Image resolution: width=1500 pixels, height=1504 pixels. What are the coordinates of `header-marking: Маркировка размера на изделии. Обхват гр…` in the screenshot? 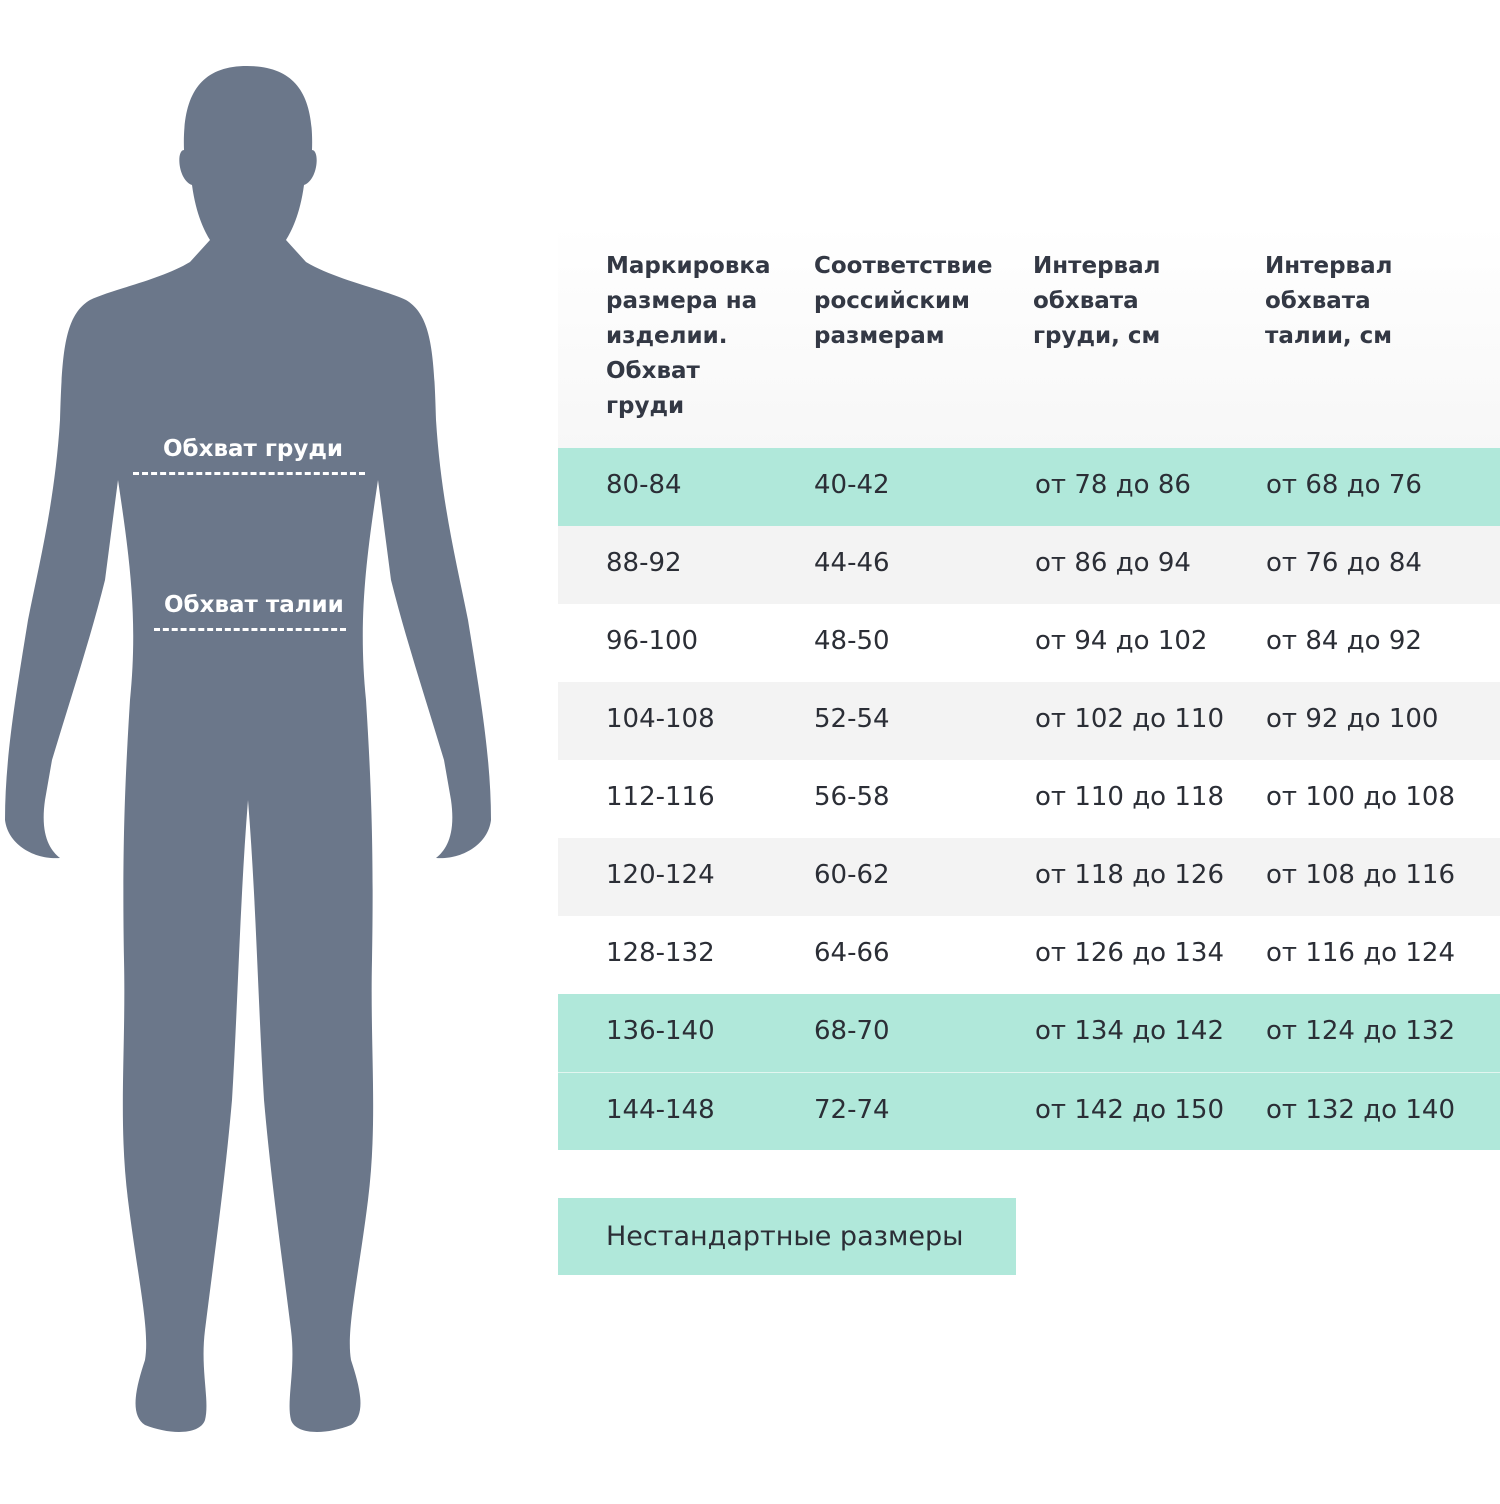 It's located at (688, 336).